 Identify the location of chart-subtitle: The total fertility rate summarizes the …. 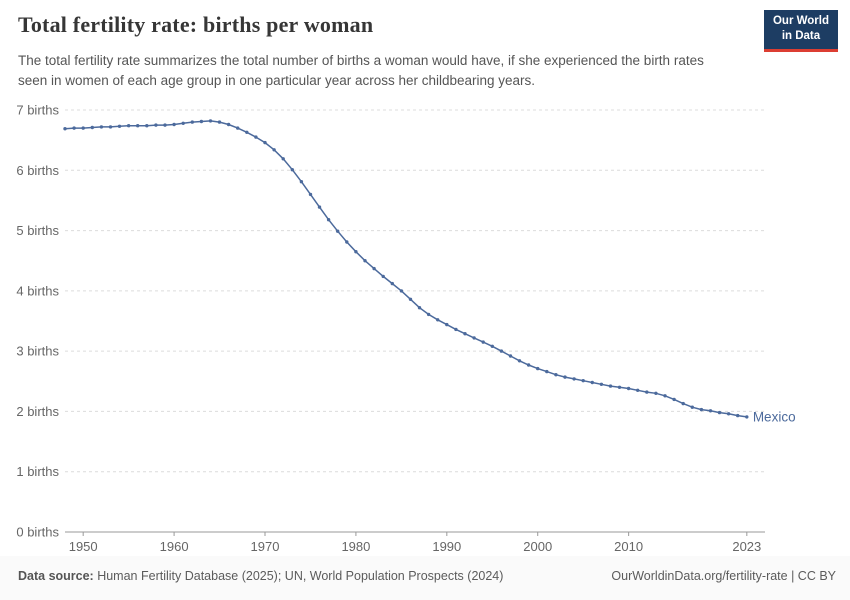
(361, 70).